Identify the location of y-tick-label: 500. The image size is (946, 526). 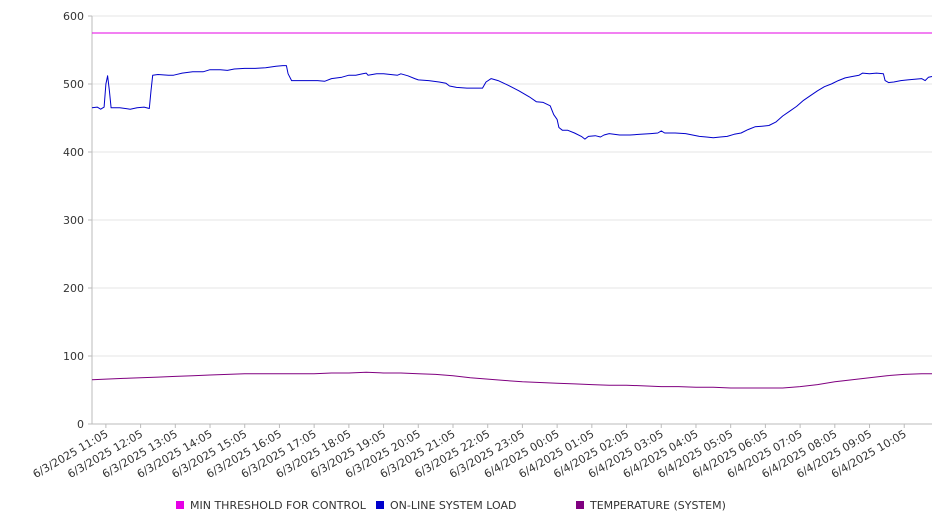
(73, 84).